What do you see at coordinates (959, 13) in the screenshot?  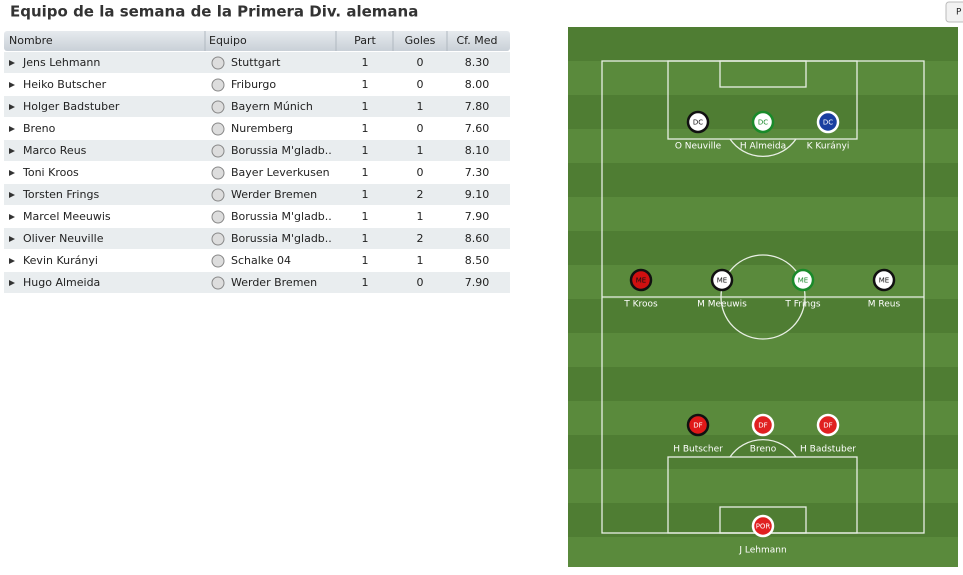 I see `button-label: P` at bounding box center [959, 13].